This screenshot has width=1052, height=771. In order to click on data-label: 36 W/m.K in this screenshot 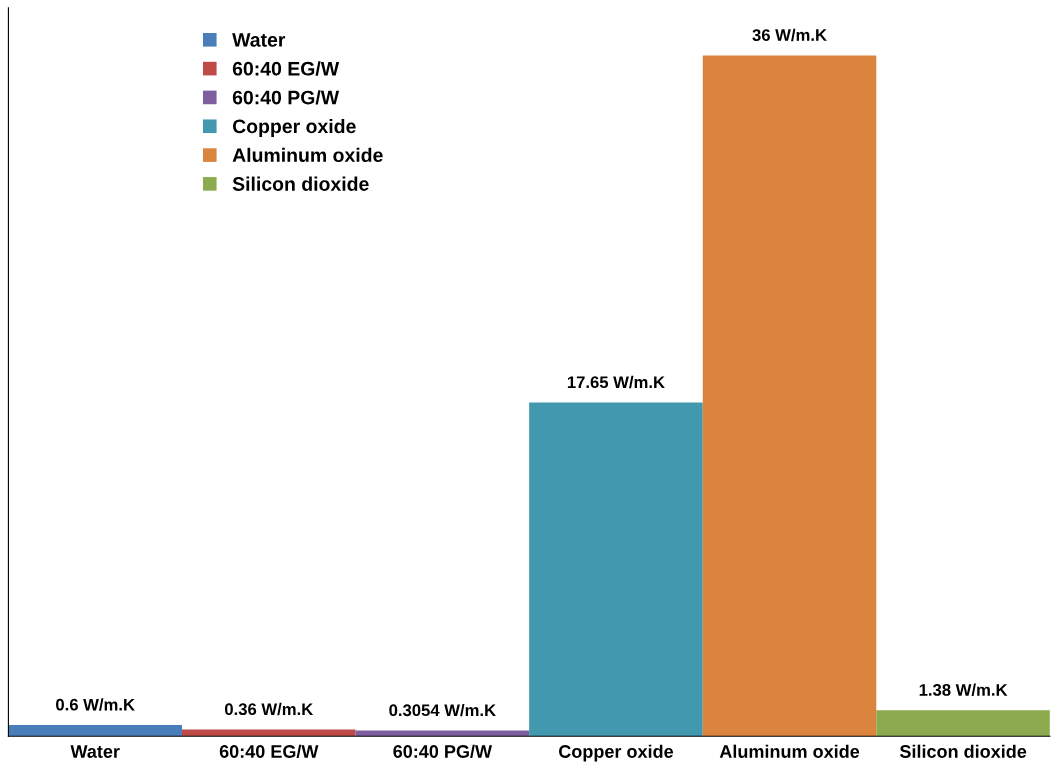, I will do `click(789, 35)`.